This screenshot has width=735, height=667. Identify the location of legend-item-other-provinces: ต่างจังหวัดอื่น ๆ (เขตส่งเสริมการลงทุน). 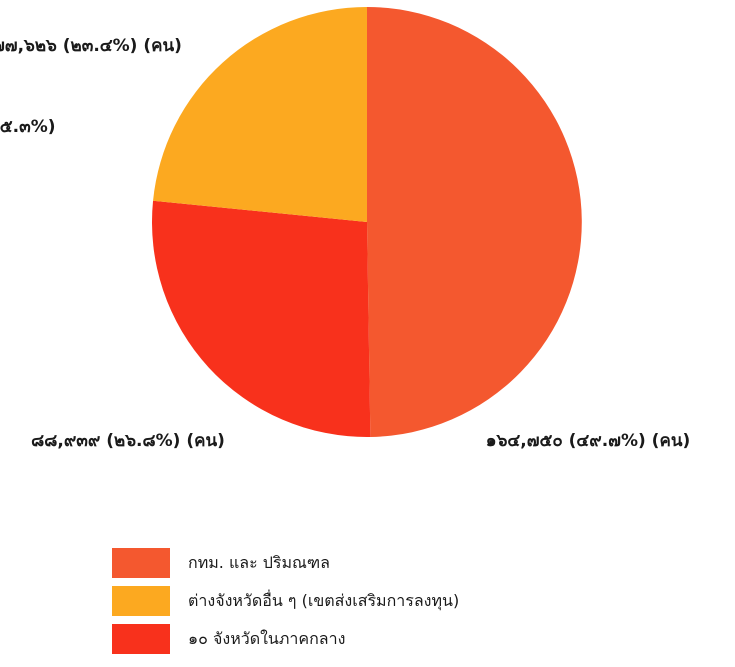
(285, 601).